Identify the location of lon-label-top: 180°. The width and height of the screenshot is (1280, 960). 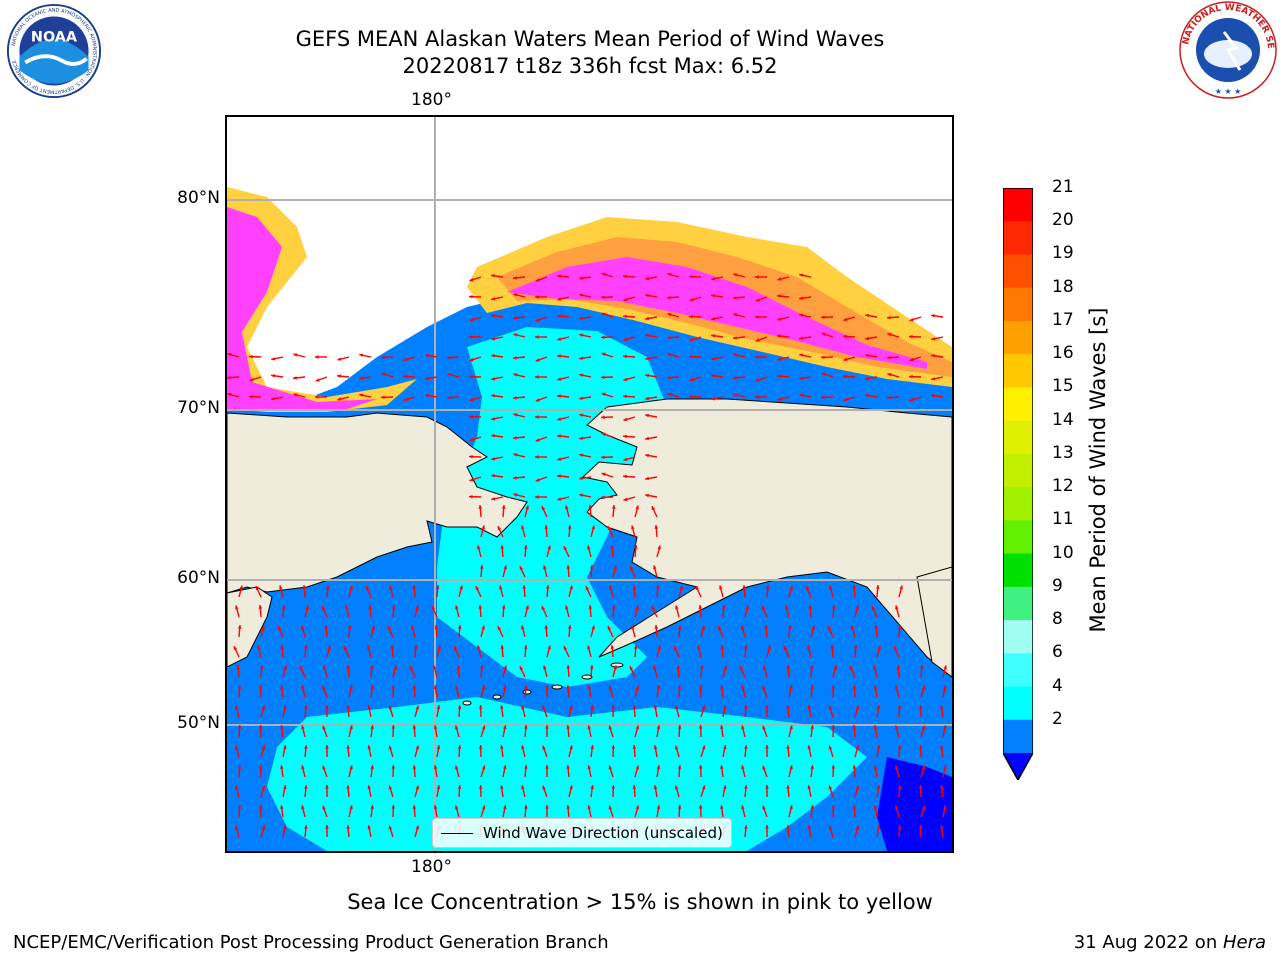
(431, 100).